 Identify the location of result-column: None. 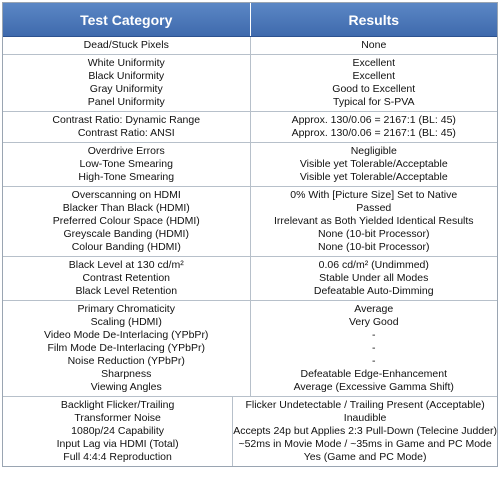
(374, 45).